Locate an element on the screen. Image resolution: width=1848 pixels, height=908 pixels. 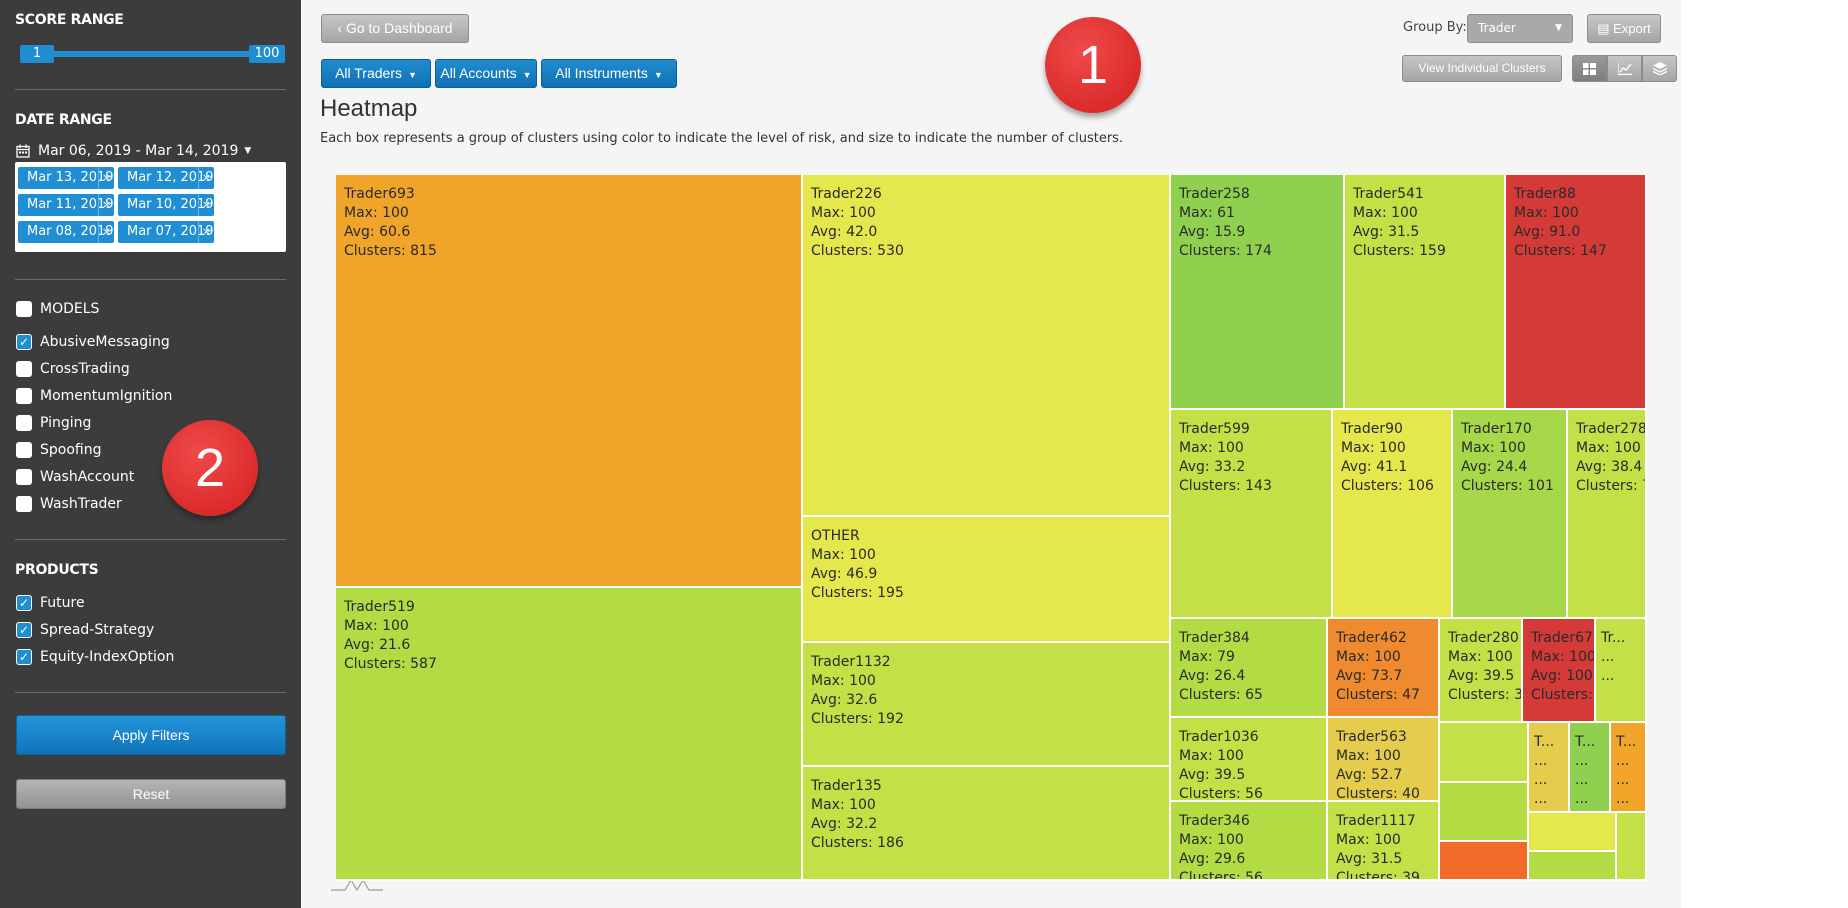
grid-view-toggle is located at coordinates (1589, 68).